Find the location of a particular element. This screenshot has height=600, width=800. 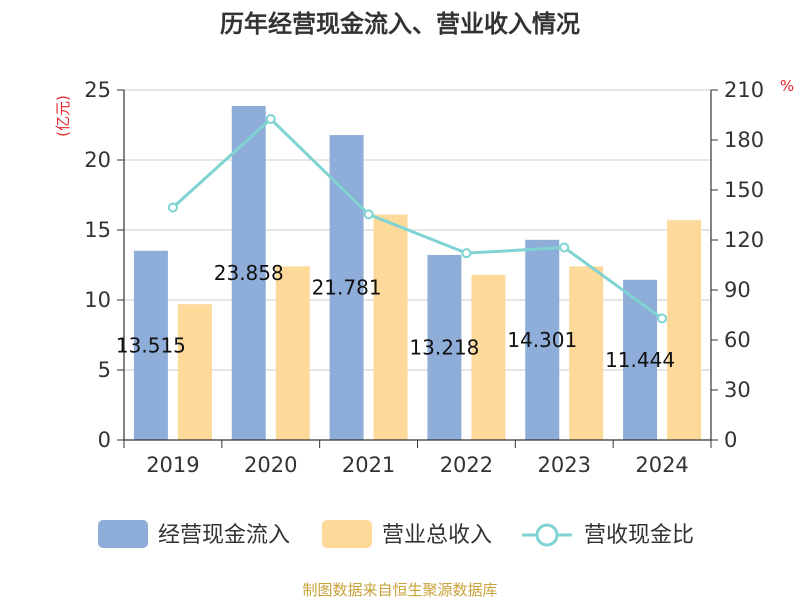

left-tick-label: 15 is located at coordinates (97, 230).